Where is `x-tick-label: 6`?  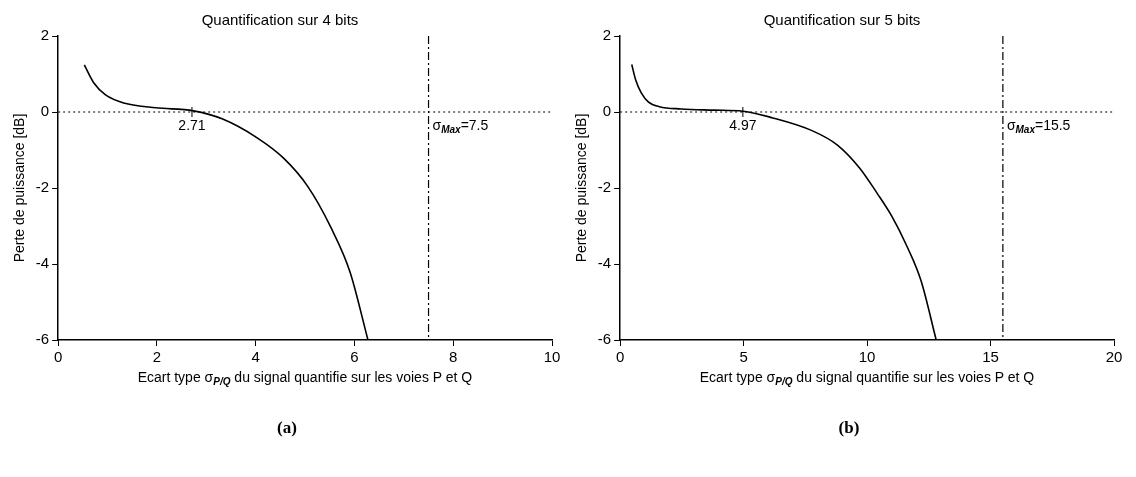
x-tick-label: 6 is located at coordinates (354, 357).